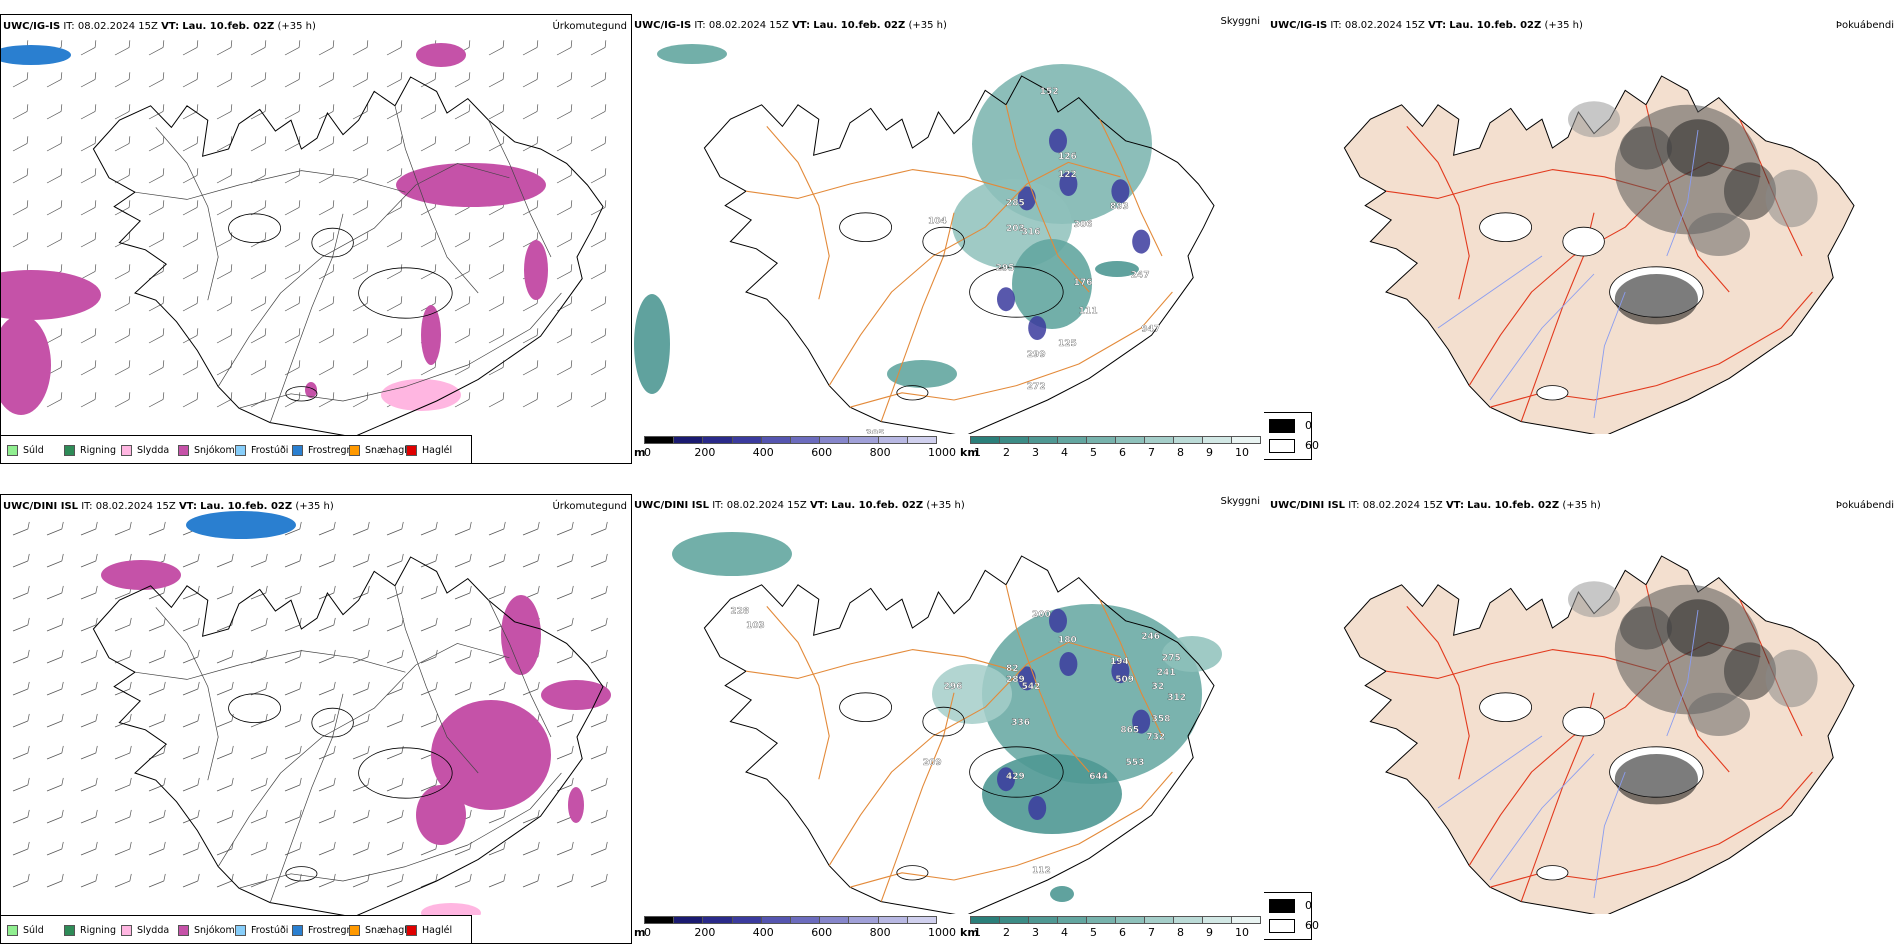 The width and height of the screenshot is (1900, 950). Describe the element at coordinates (1012, 669) in the screenshot. I see `cloud-base-label: 82` at that location.